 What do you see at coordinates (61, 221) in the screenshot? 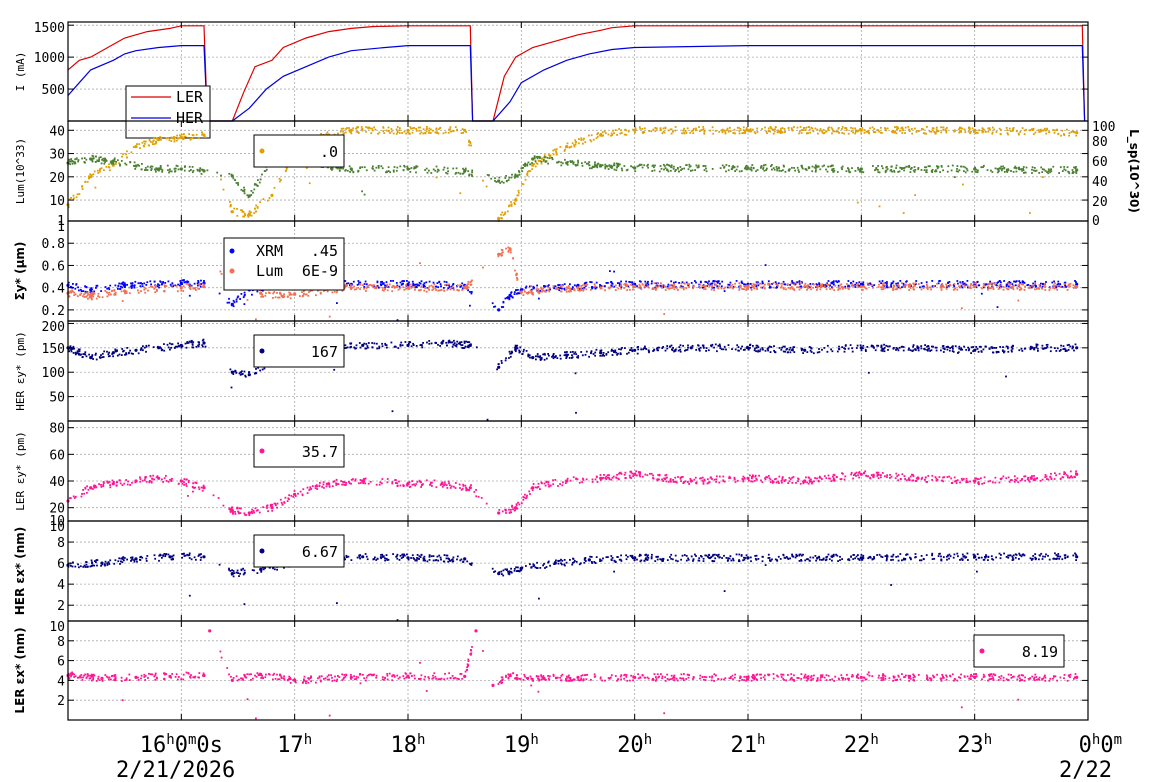
I see `y-tick-label: 1` at bounding box center [61, 221].